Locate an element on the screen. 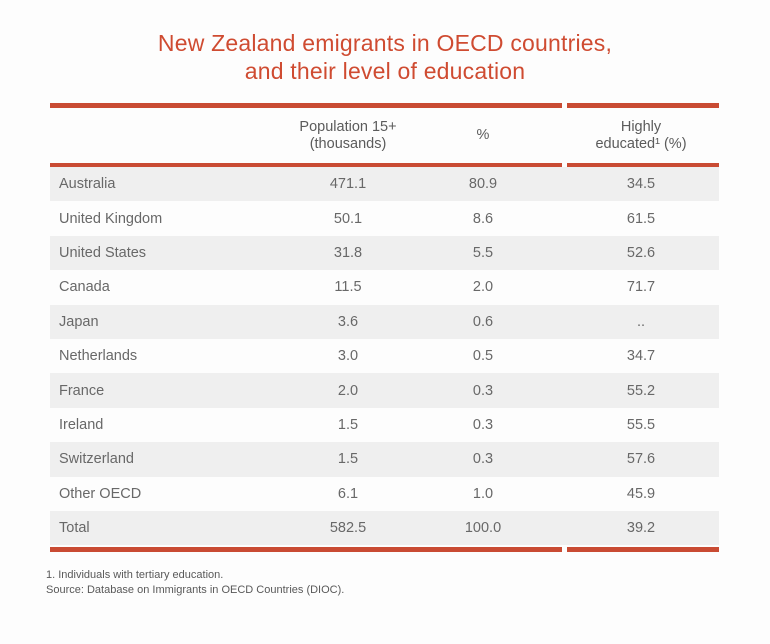 The image size is (770, 644). table-top-rule is located at coordinates (384, 105).